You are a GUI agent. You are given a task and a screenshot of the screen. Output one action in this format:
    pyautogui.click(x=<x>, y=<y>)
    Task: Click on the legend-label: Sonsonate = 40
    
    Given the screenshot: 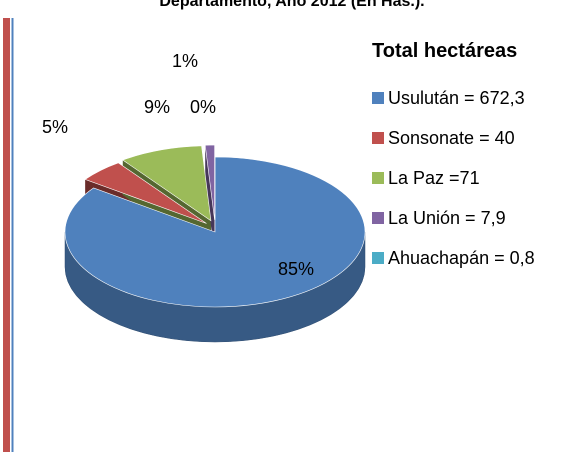 What is the action you would take?
    pyautogui.click(x=451, y=138)
    